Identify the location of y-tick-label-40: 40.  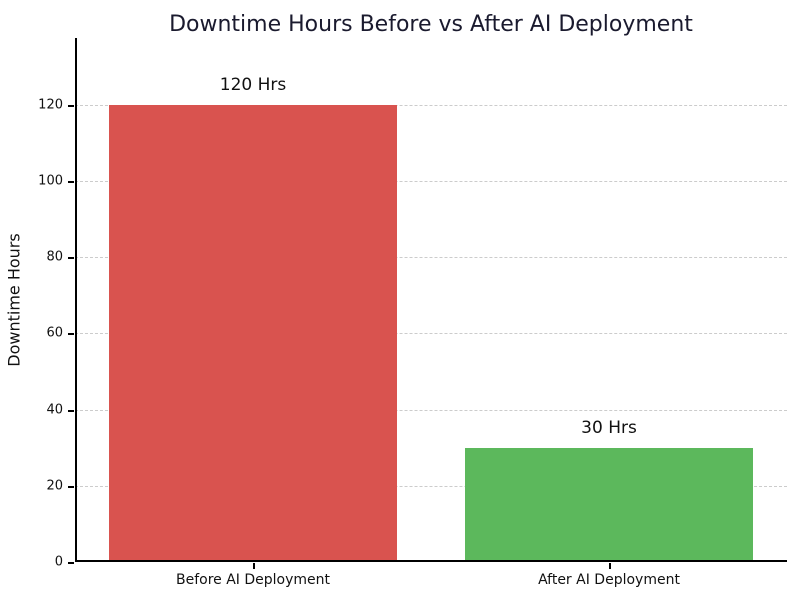
(54, 410).